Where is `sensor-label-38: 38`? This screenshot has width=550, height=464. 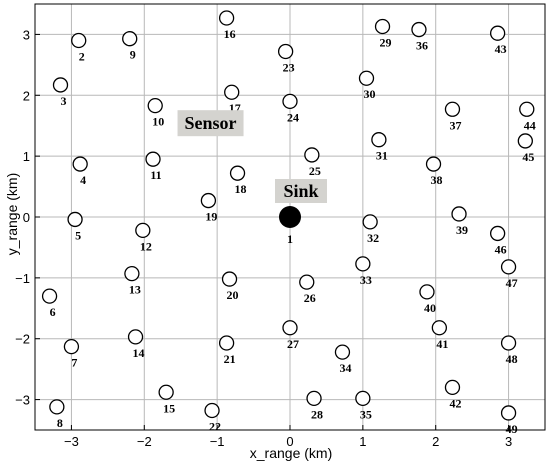
sensor-label-38: 38 is located at coordinates (437, 180).